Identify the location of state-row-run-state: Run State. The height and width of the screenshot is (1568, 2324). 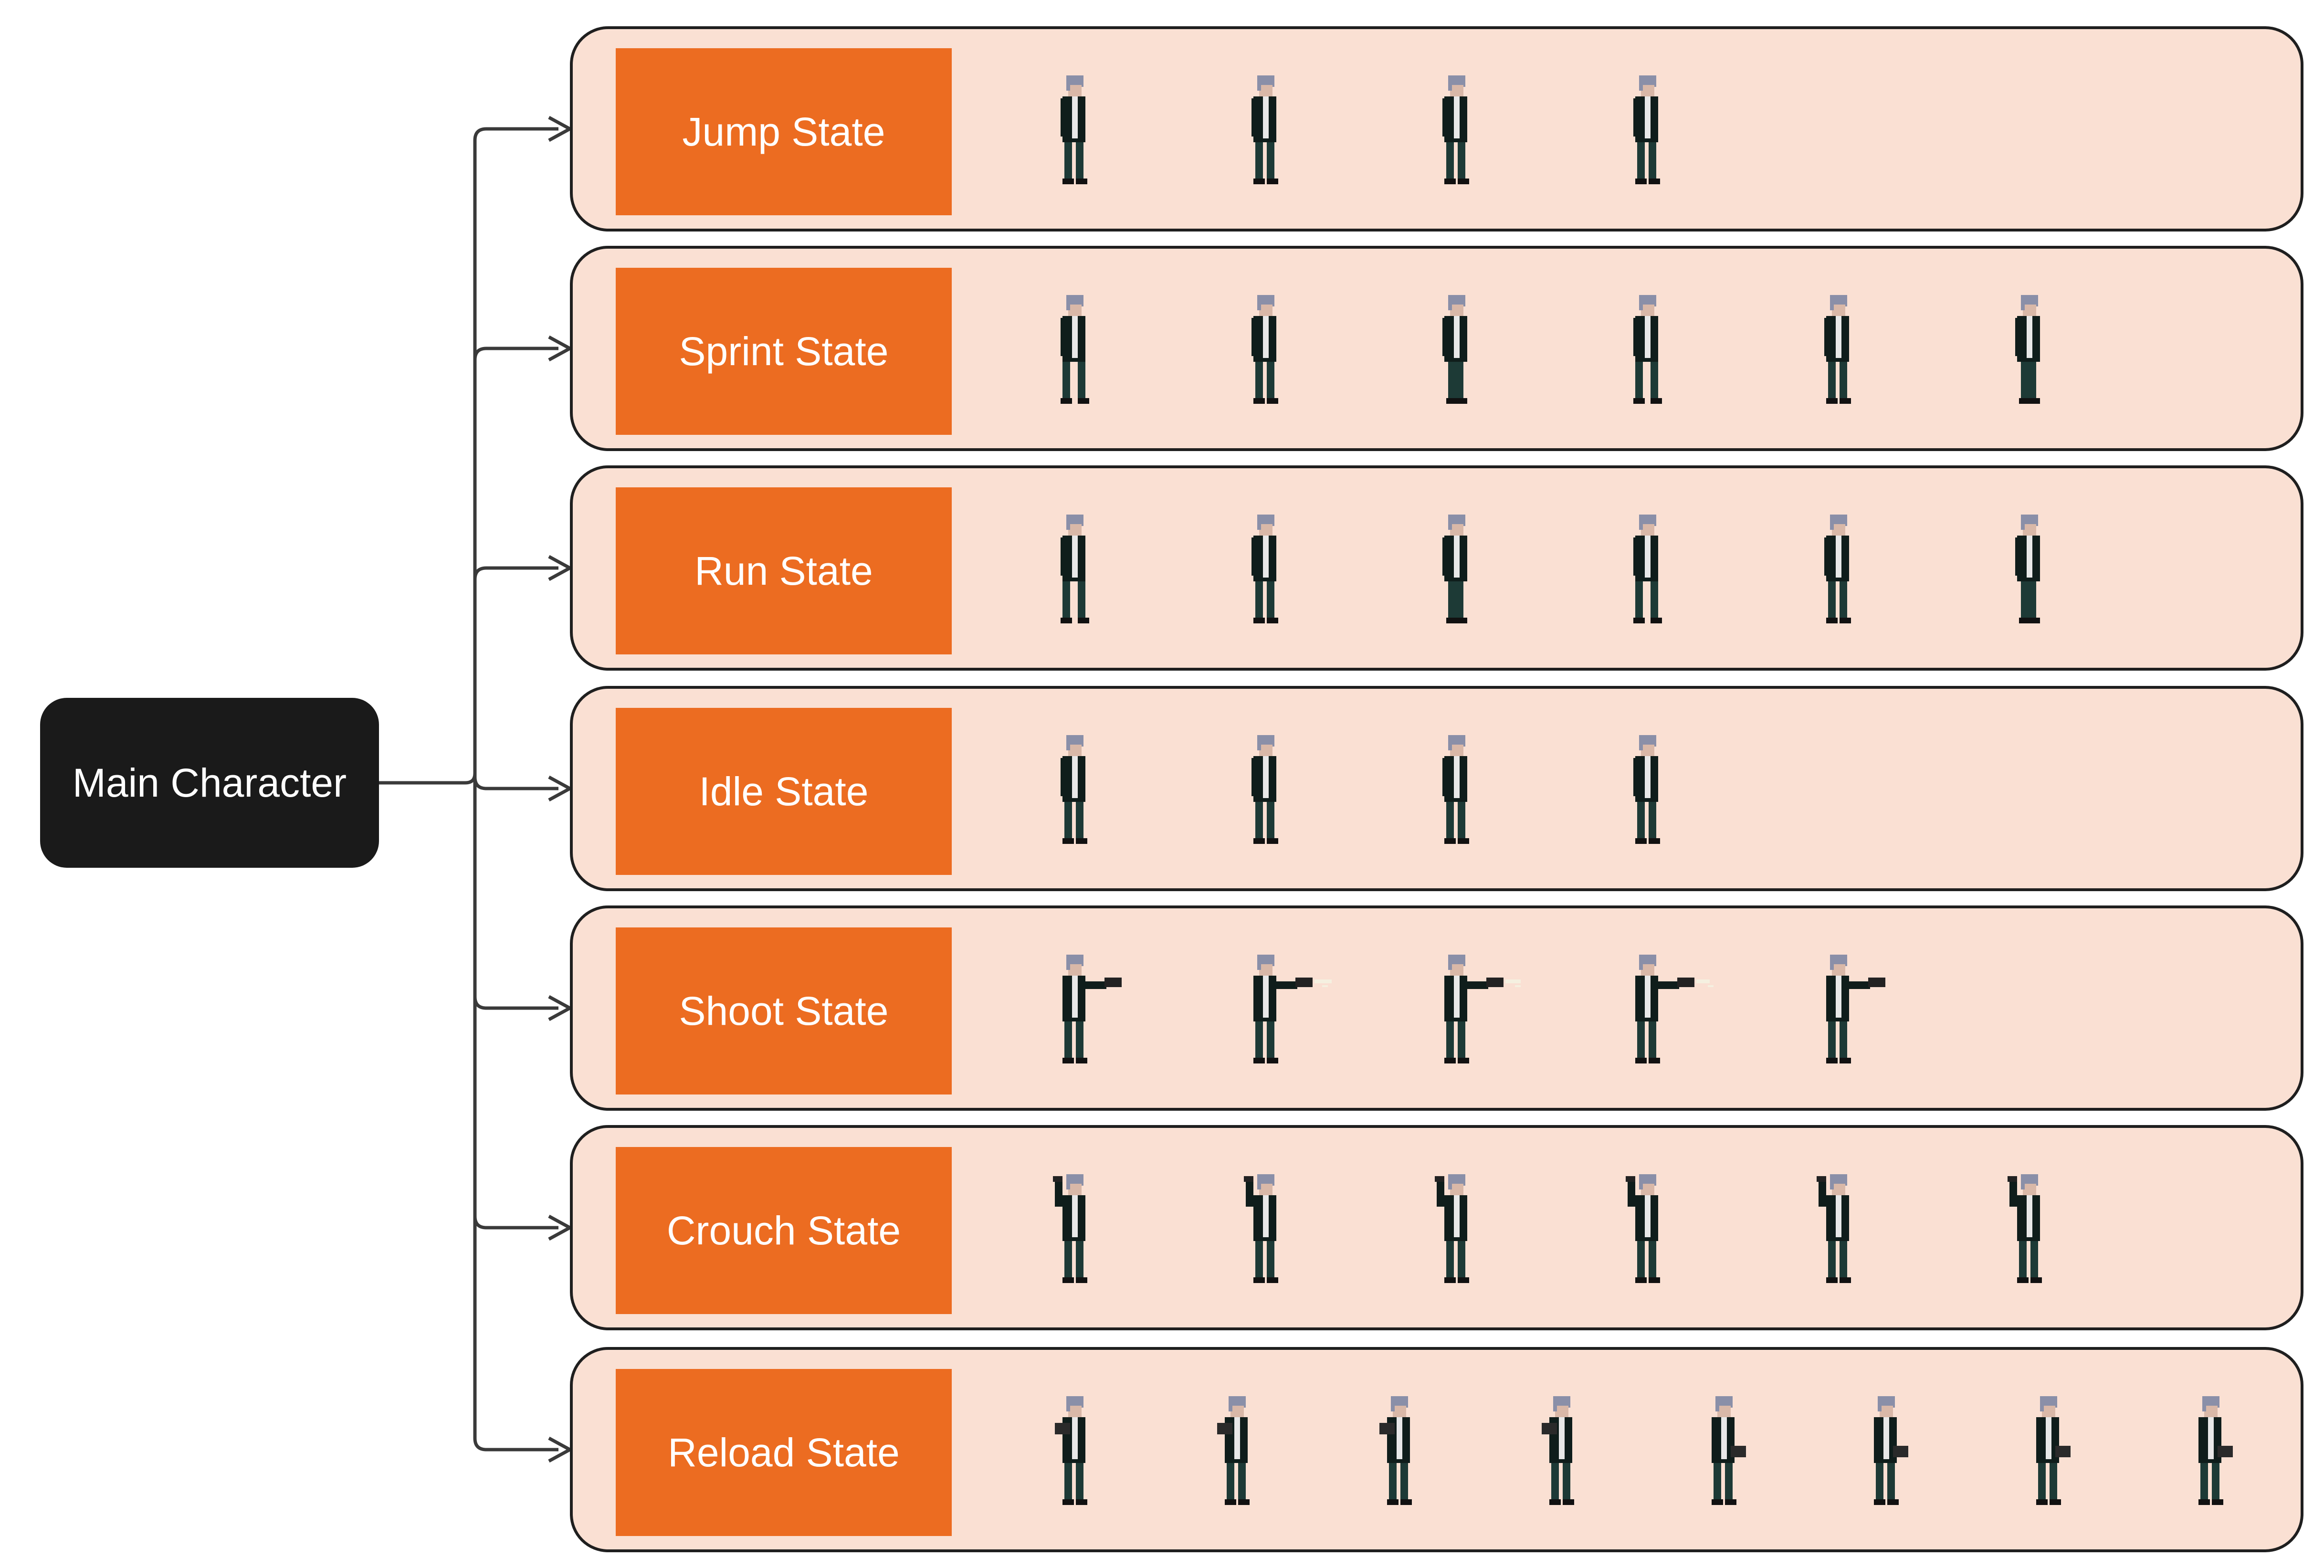
(1436, 568).